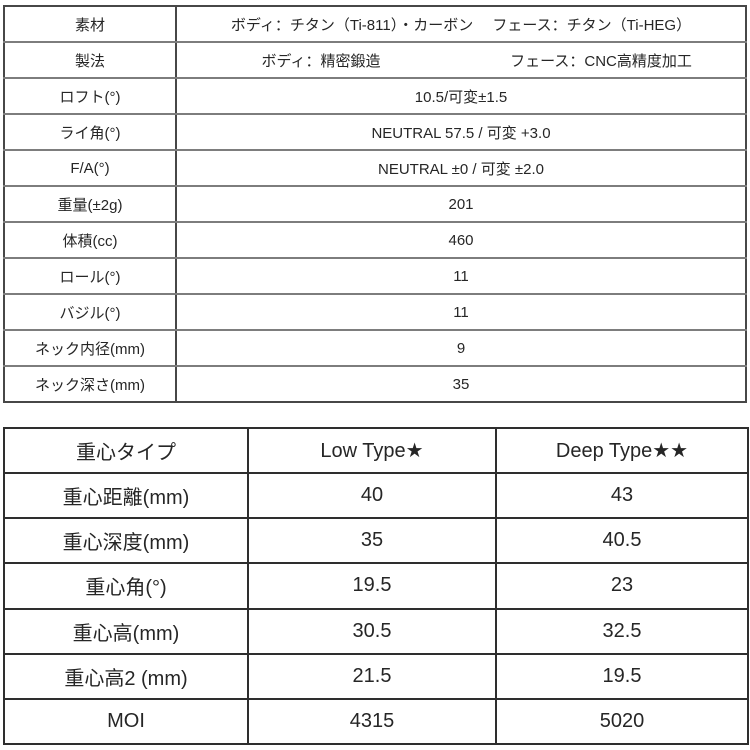 This screenshot has width=750, height=750. I want to click on spec-row-material: 素材 ボディ：チタン（Ti-811）・カーボン フェース：チタン（Ti-HEG）, so click(375, 24).